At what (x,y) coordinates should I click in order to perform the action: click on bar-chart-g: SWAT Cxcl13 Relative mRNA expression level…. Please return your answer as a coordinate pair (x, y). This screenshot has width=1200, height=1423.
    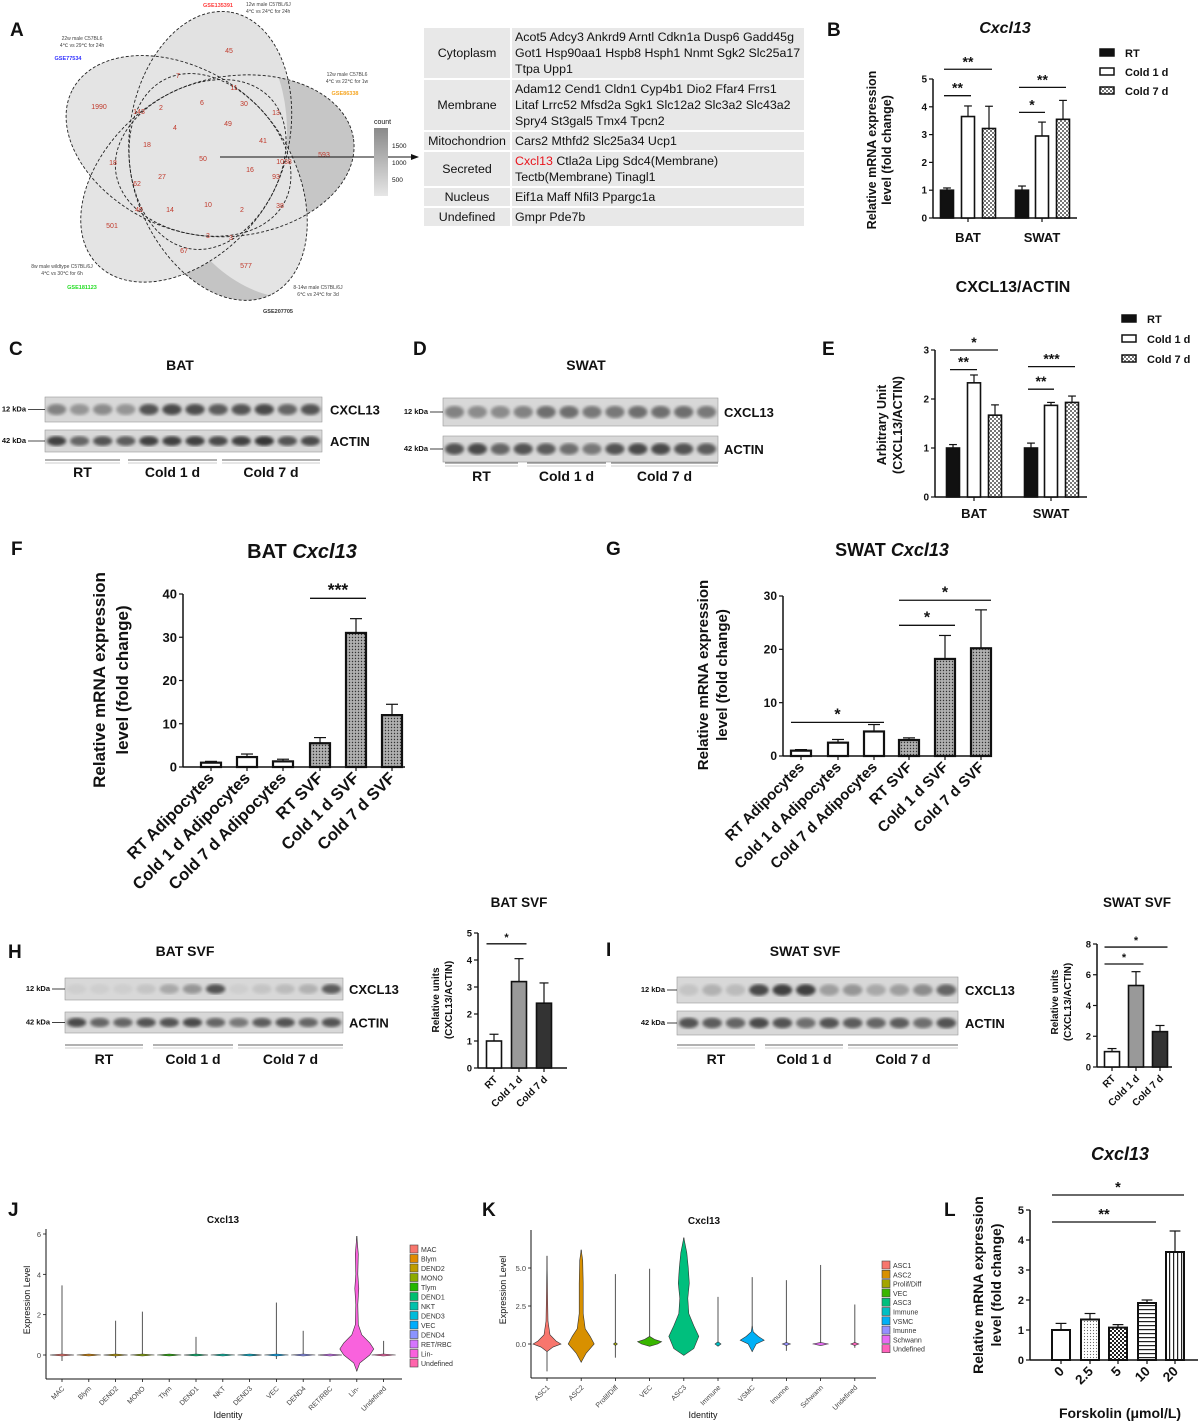
    Looking at the image, I should click on (844, 706).